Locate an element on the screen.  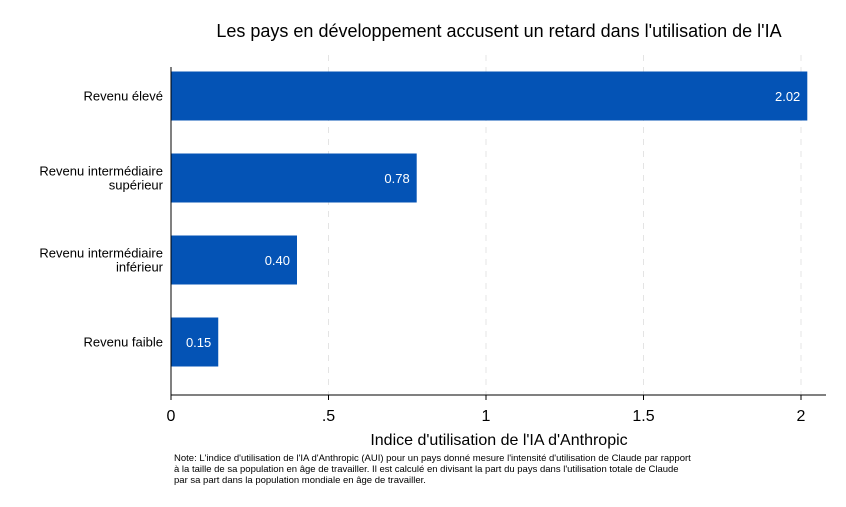
x-tick-label: 1.5 is located at coordinates (643, 416).